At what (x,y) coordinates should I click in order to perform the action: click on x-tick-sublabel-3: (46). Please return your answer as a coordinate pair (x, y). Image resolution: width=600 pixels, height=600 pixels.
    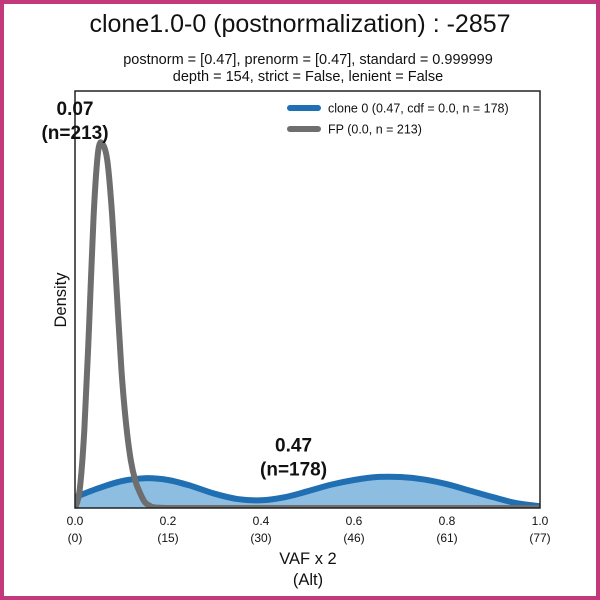
    Looking at the image, I should click on (353, 538).